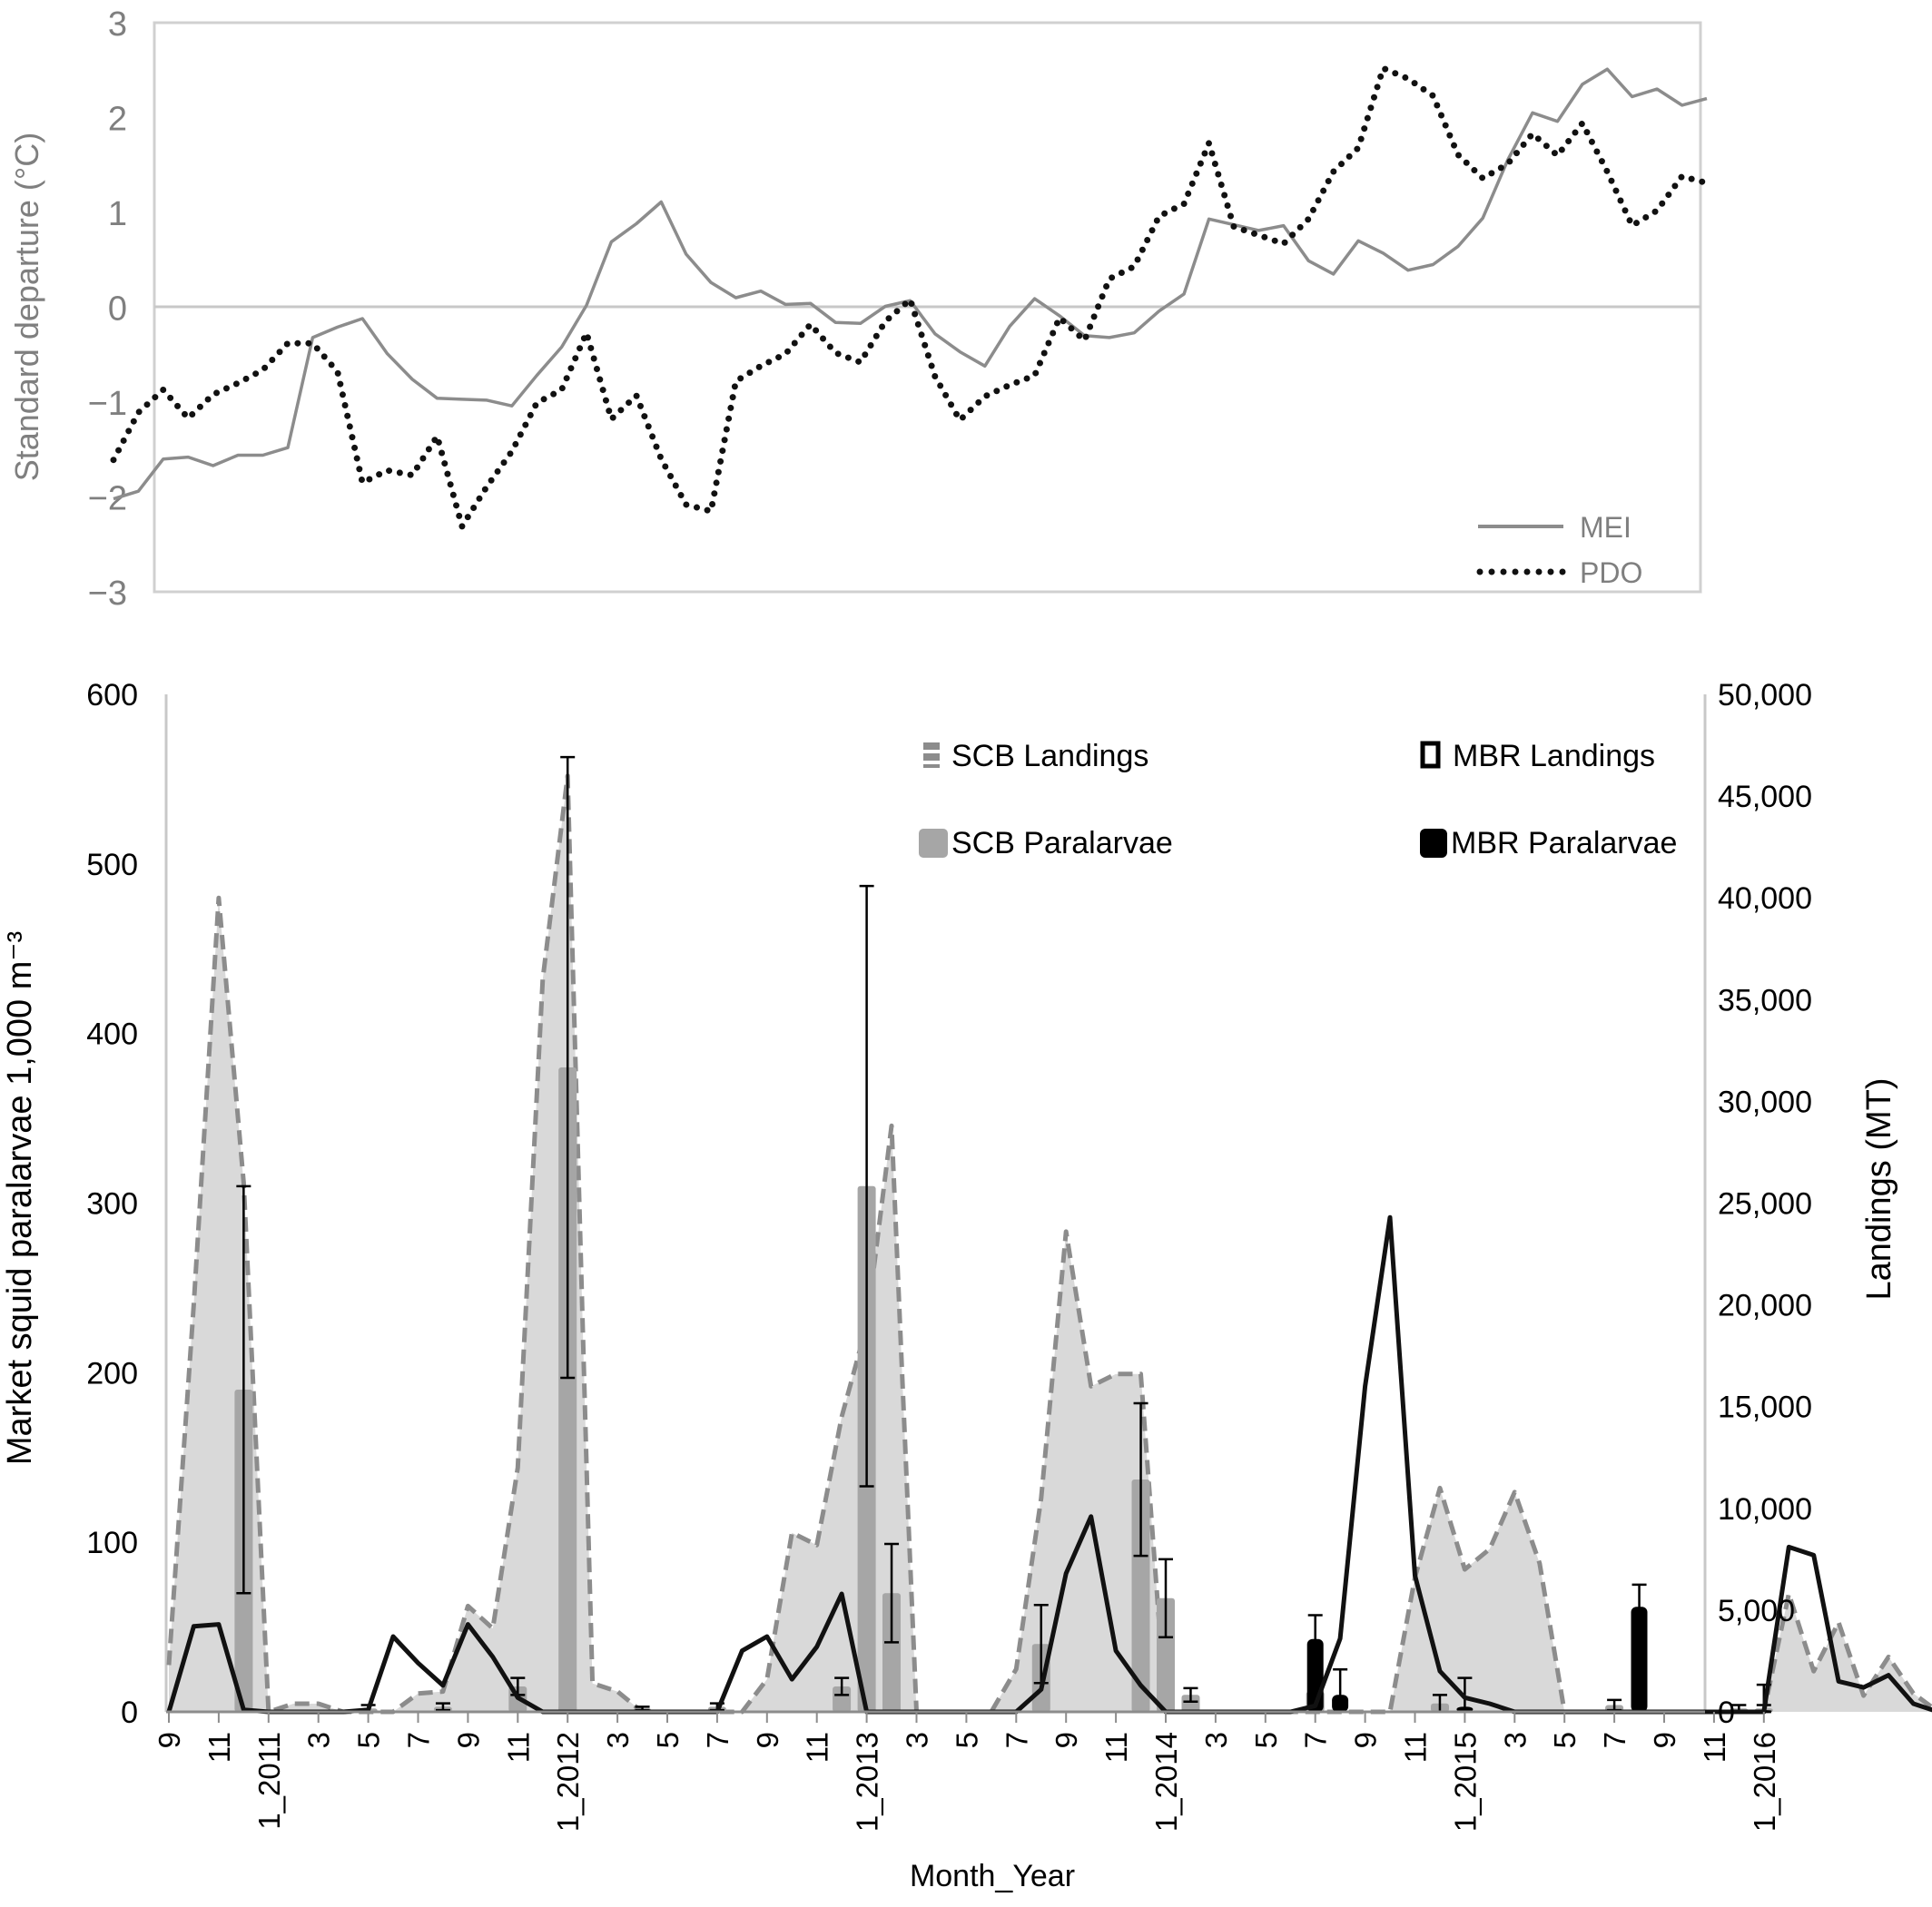 The height and width of the screenshot is (1907, 1932). What do you see at coordinates (1764, 1782) in the screenshot?
I see `x-tick-label: 1_2016` at bounding box center [1764, 1782].